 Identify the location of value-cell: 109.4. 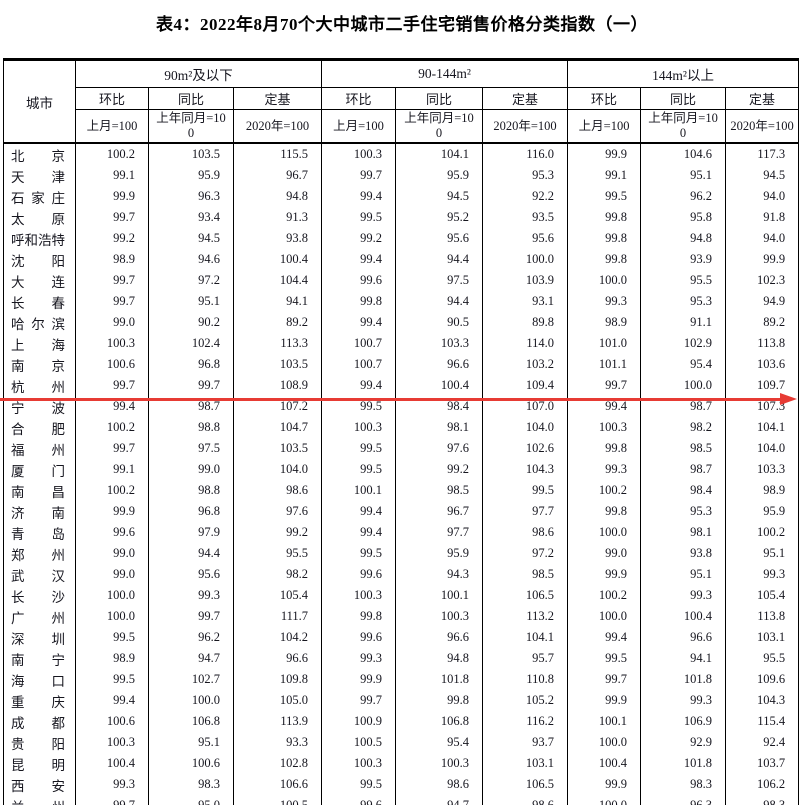
(525, 385).